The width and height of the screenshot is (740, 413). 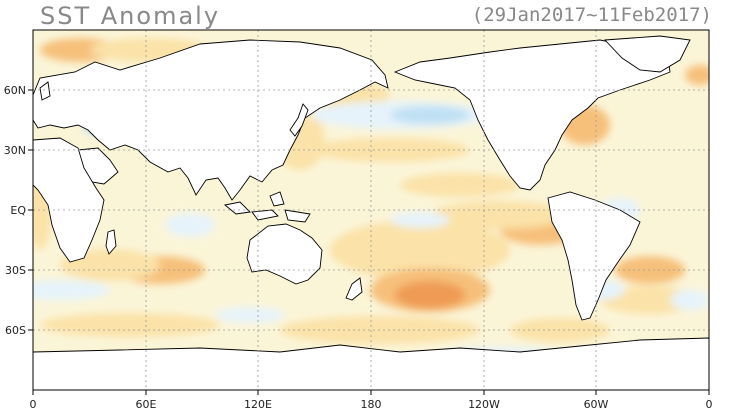 What do you see at coordinates (15, 270) in the screenshot?
I see `lat-tick-label: 30S` at bounding box center [15, 270].